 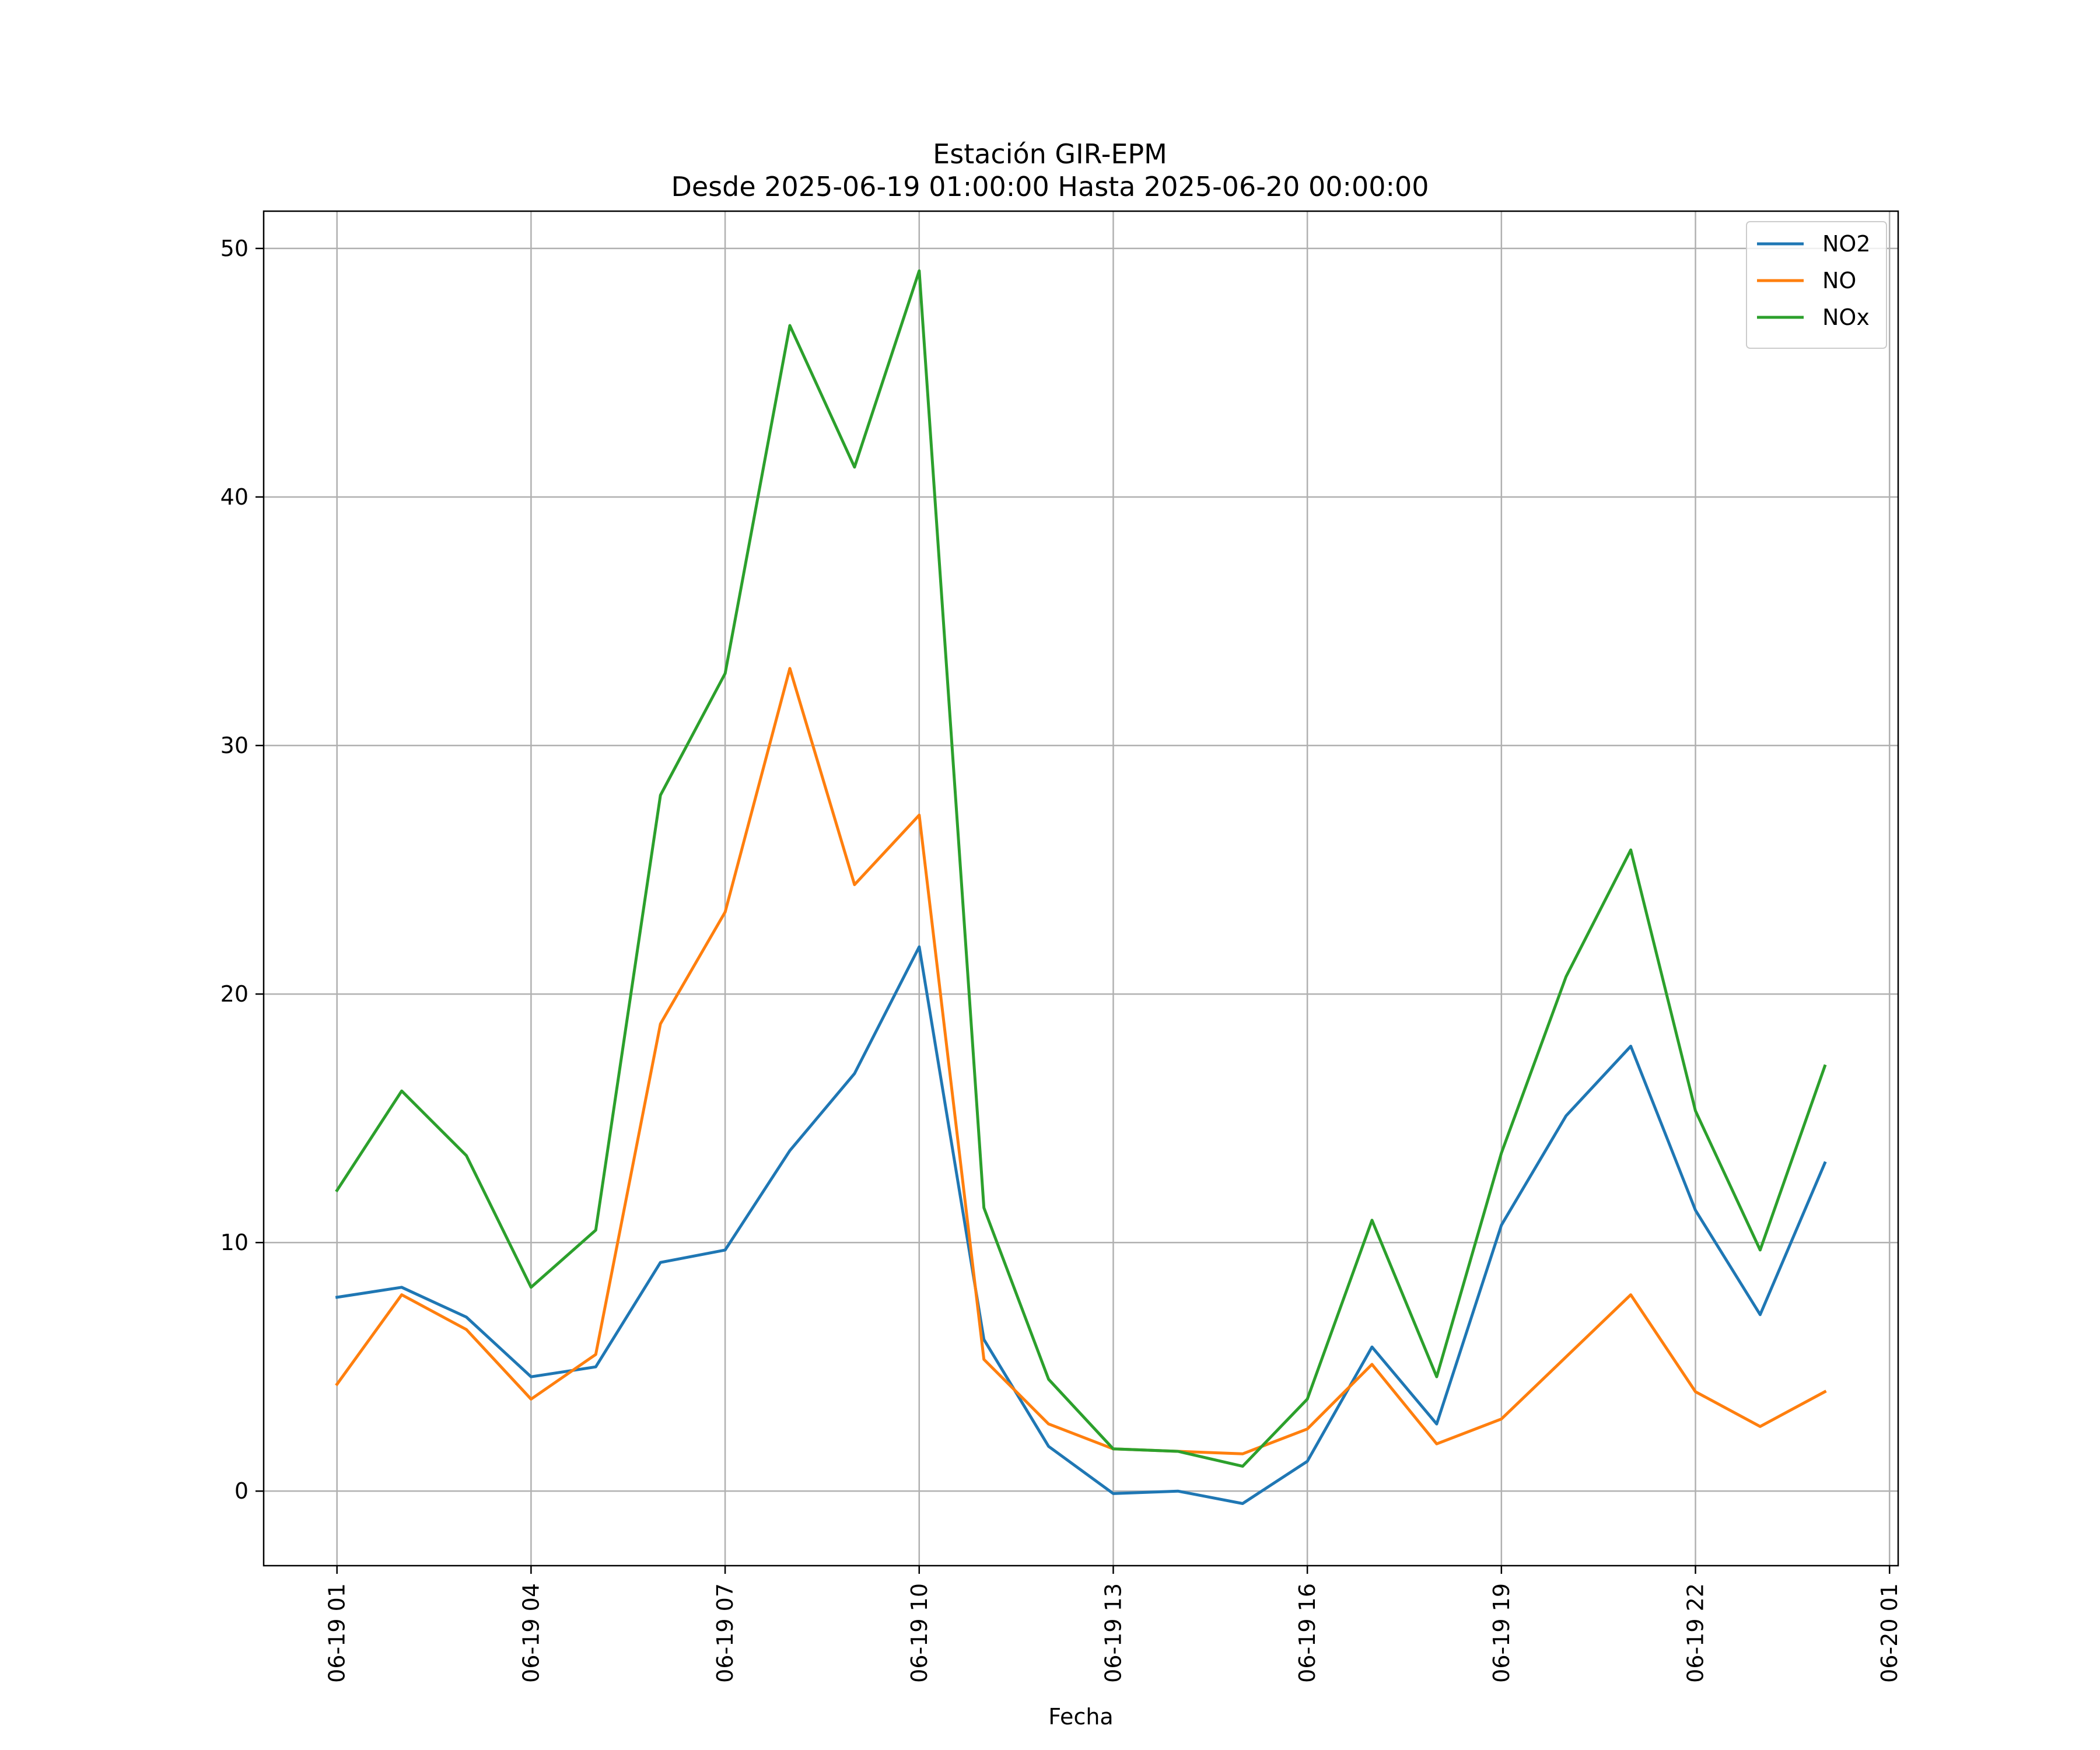 What do you see at coordinates (1501, 1633) in the screenshot?
I see `x-tick-label: 06-19 19` at bounding box center [1501, 1633].